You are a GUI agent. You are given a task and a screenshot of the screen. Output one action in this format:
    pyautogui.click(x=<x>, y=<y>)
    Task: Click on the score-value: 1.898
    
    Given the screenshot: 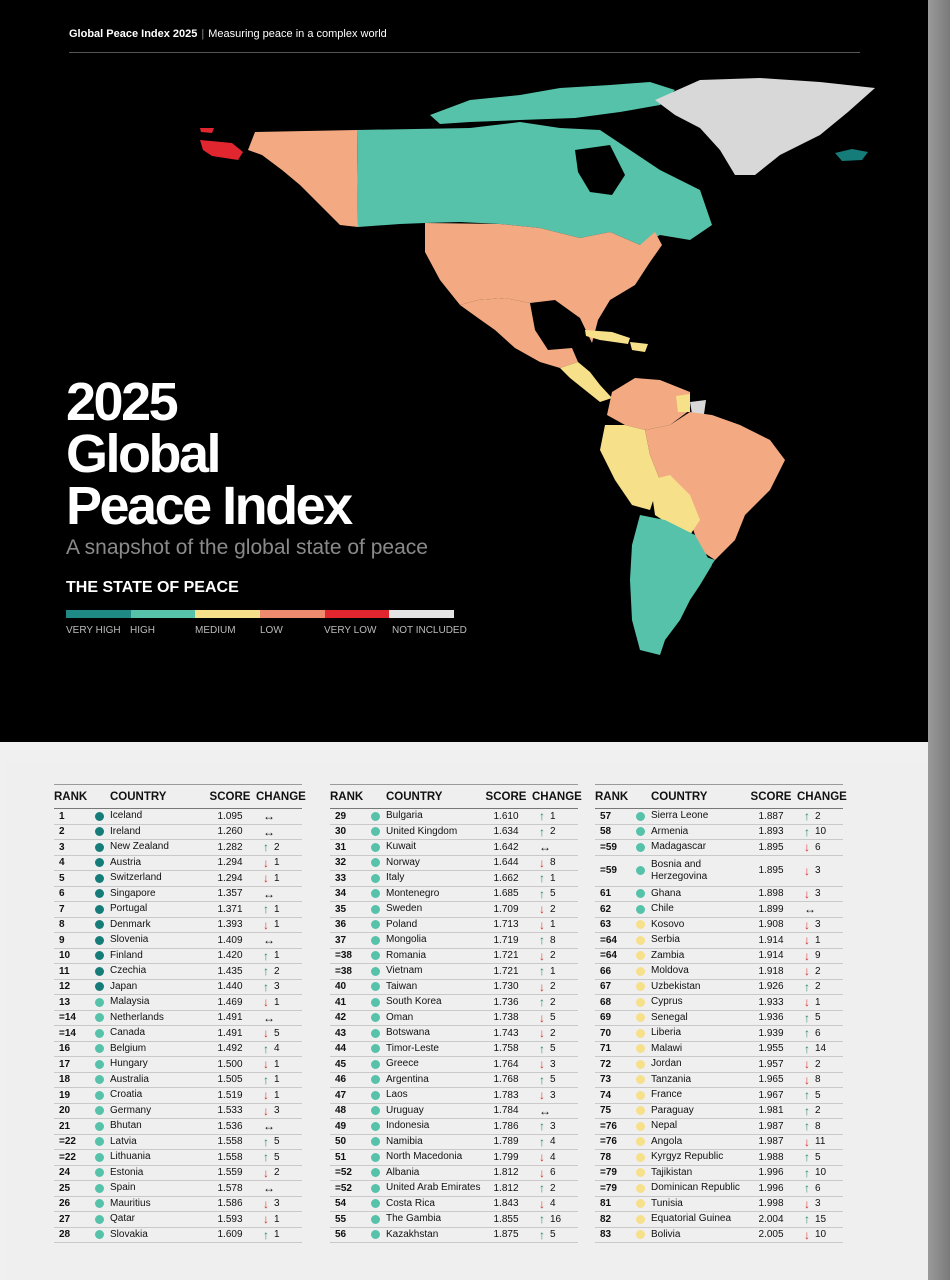 What is the action you would take?
    pyautogui.click(x=771, y=894)
    